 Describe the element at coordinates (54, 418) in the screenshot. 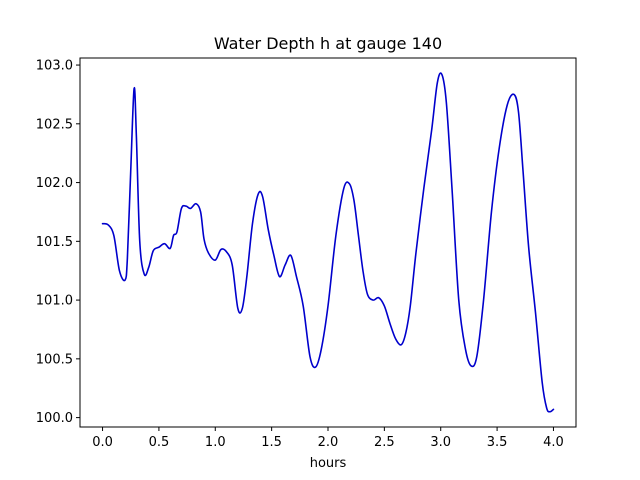

I see `y-tick-label: 100.0` at that location.